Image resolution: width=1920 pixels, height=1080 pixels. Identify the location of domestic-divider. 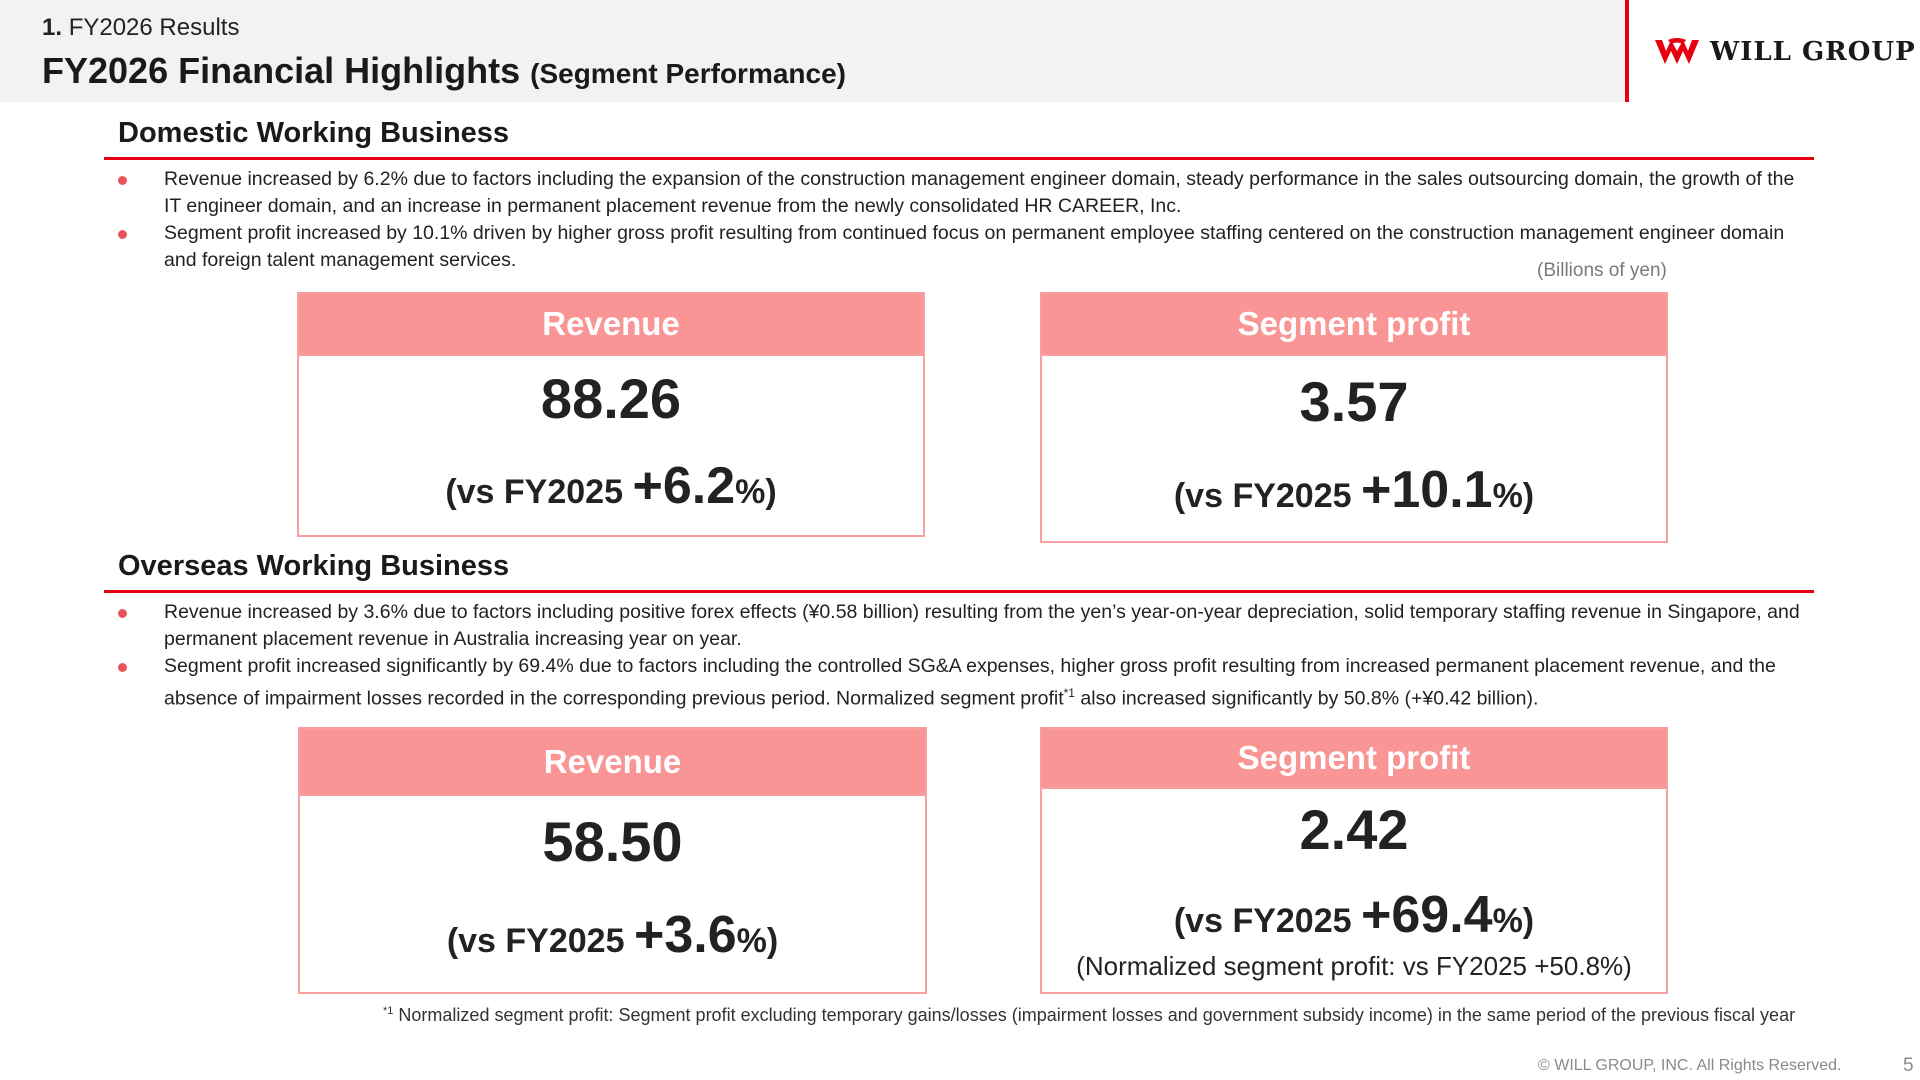
(959, 158).